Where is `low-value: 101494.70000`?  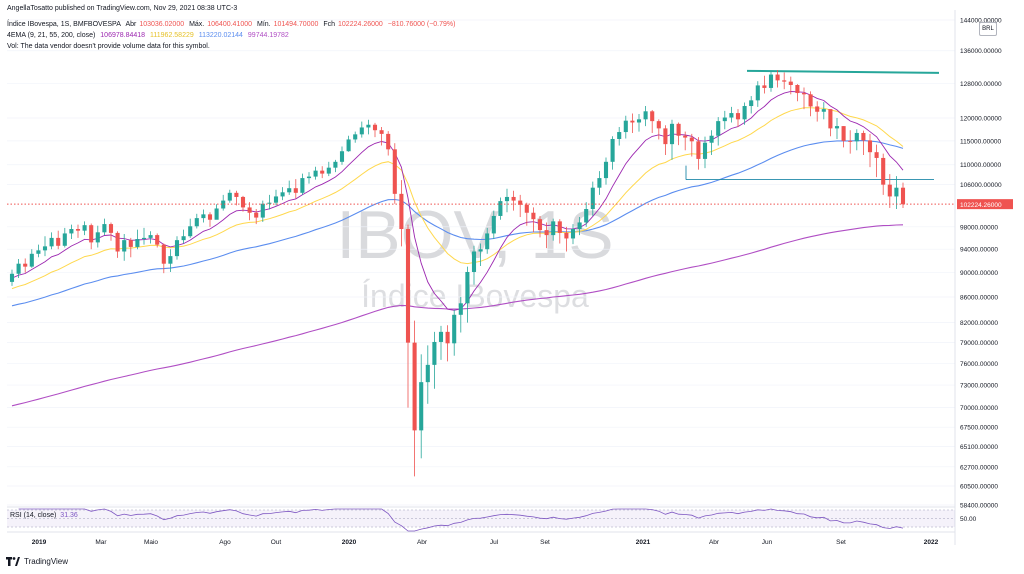
low-value: 101494.70000 is located at coordinates (296, 24).